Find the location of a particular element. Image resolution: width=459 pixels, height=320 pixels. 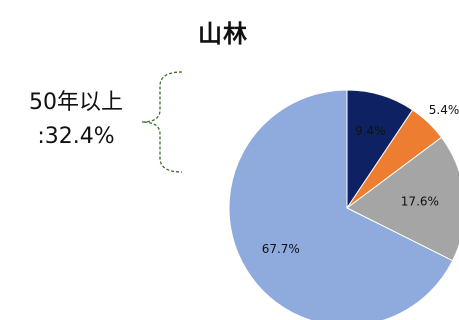

annotation-line-2: :32.4% is located at coordinates (76, 136).